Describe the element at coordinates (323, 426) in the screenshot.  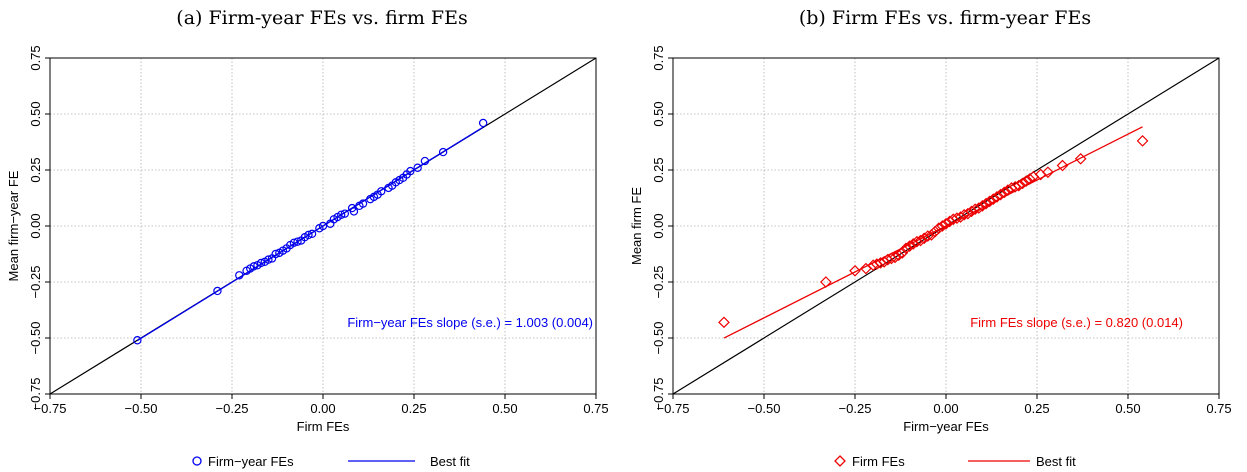
I see `x-axis-label: Firm FEs` at that location.